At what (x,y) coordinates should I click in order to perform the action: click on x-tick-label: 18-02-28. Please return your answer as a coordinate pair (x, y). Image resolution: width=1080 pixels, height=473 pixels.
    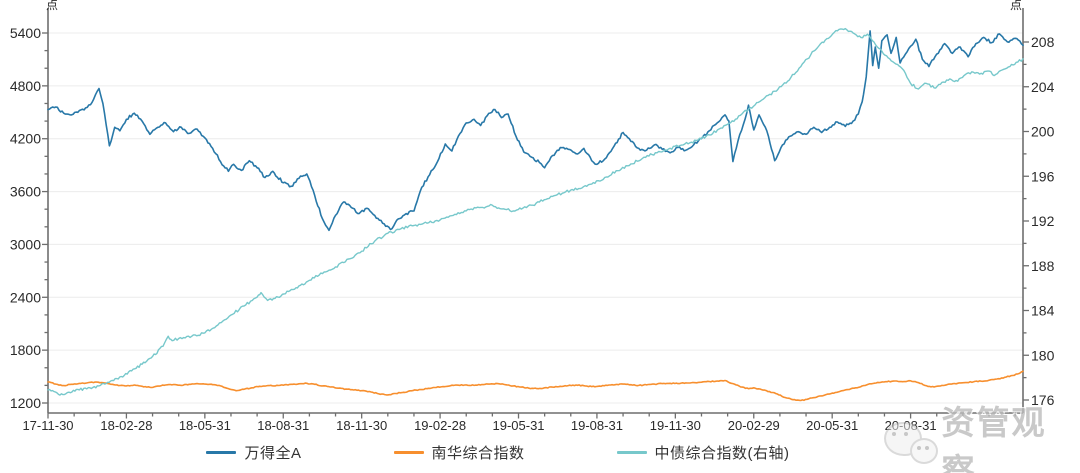
    Looking at the image, I should click on (126, 425).